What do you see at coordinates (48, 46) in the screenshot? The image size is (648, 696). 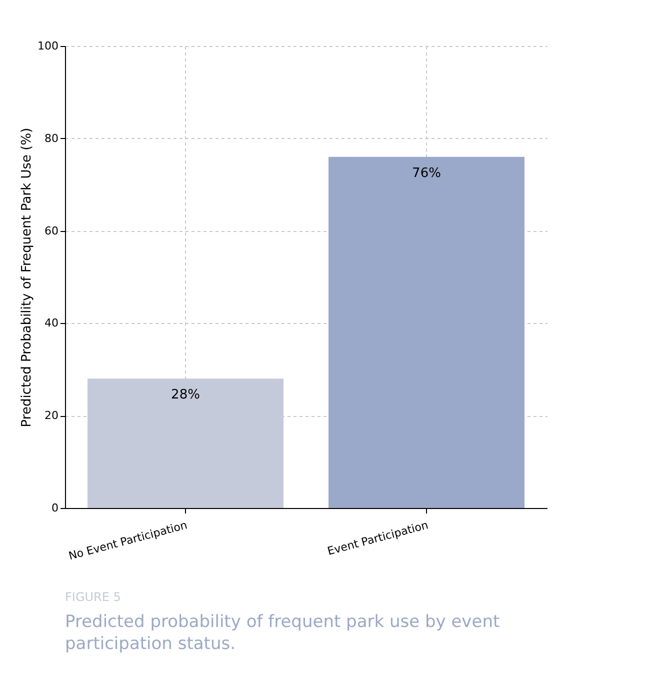 I see `y-tick-label: 100` at bounding box center [48, 46].